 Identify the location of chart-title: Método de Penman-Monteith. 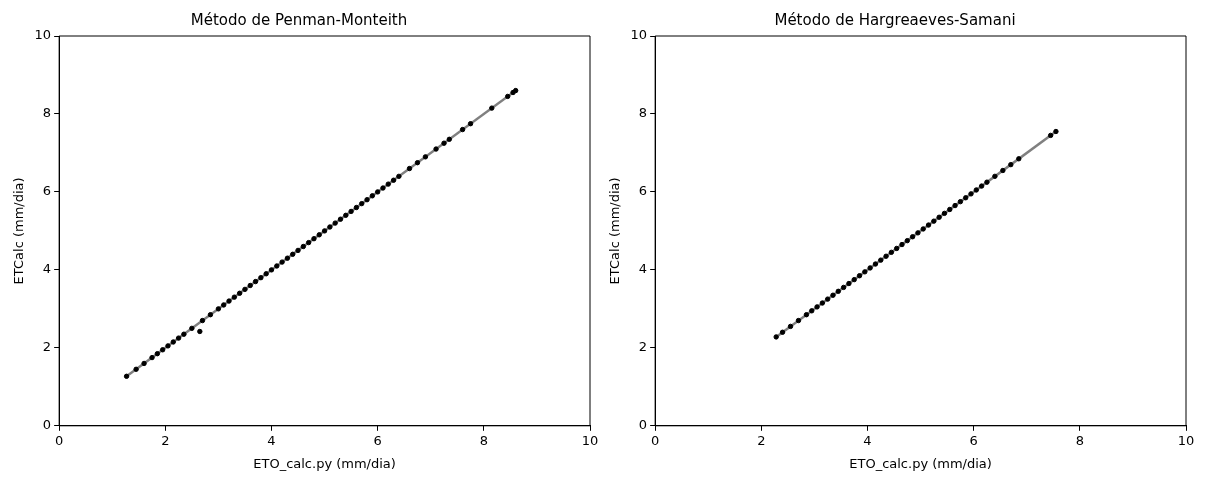
(299, 19).